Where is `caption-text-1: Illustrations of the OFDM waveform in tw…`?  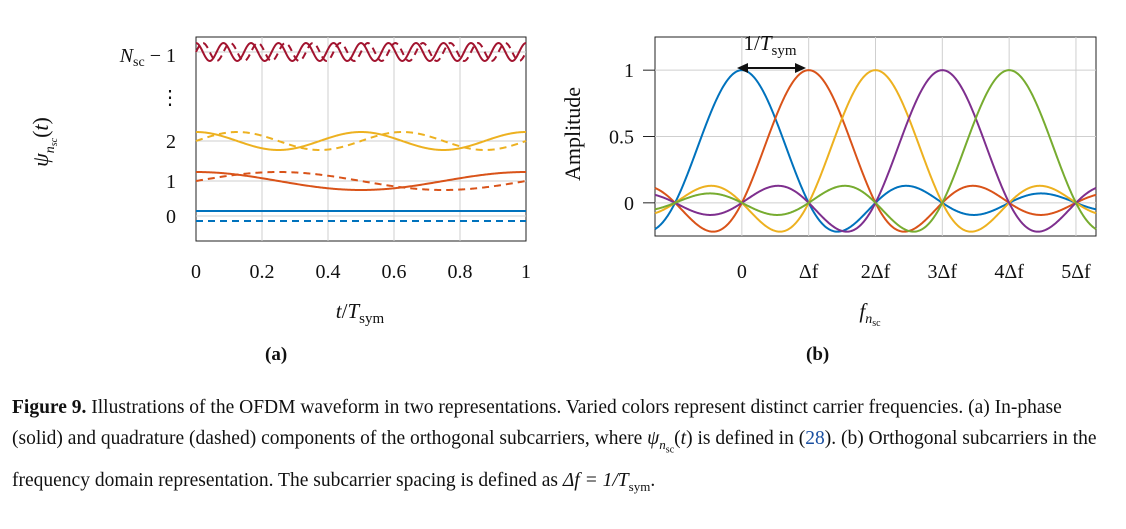 caption-text-1: Illustrations of the OFDM waveform in tw… is located at coordinates (537, 423).